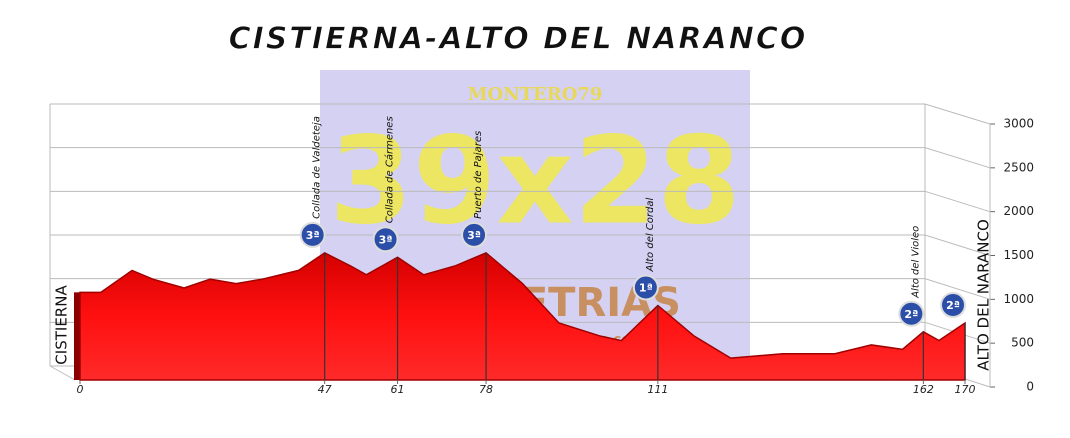 This screenshot has width=1070, height=438. I want to click on x-tick-label: 0, so click(80, 389).